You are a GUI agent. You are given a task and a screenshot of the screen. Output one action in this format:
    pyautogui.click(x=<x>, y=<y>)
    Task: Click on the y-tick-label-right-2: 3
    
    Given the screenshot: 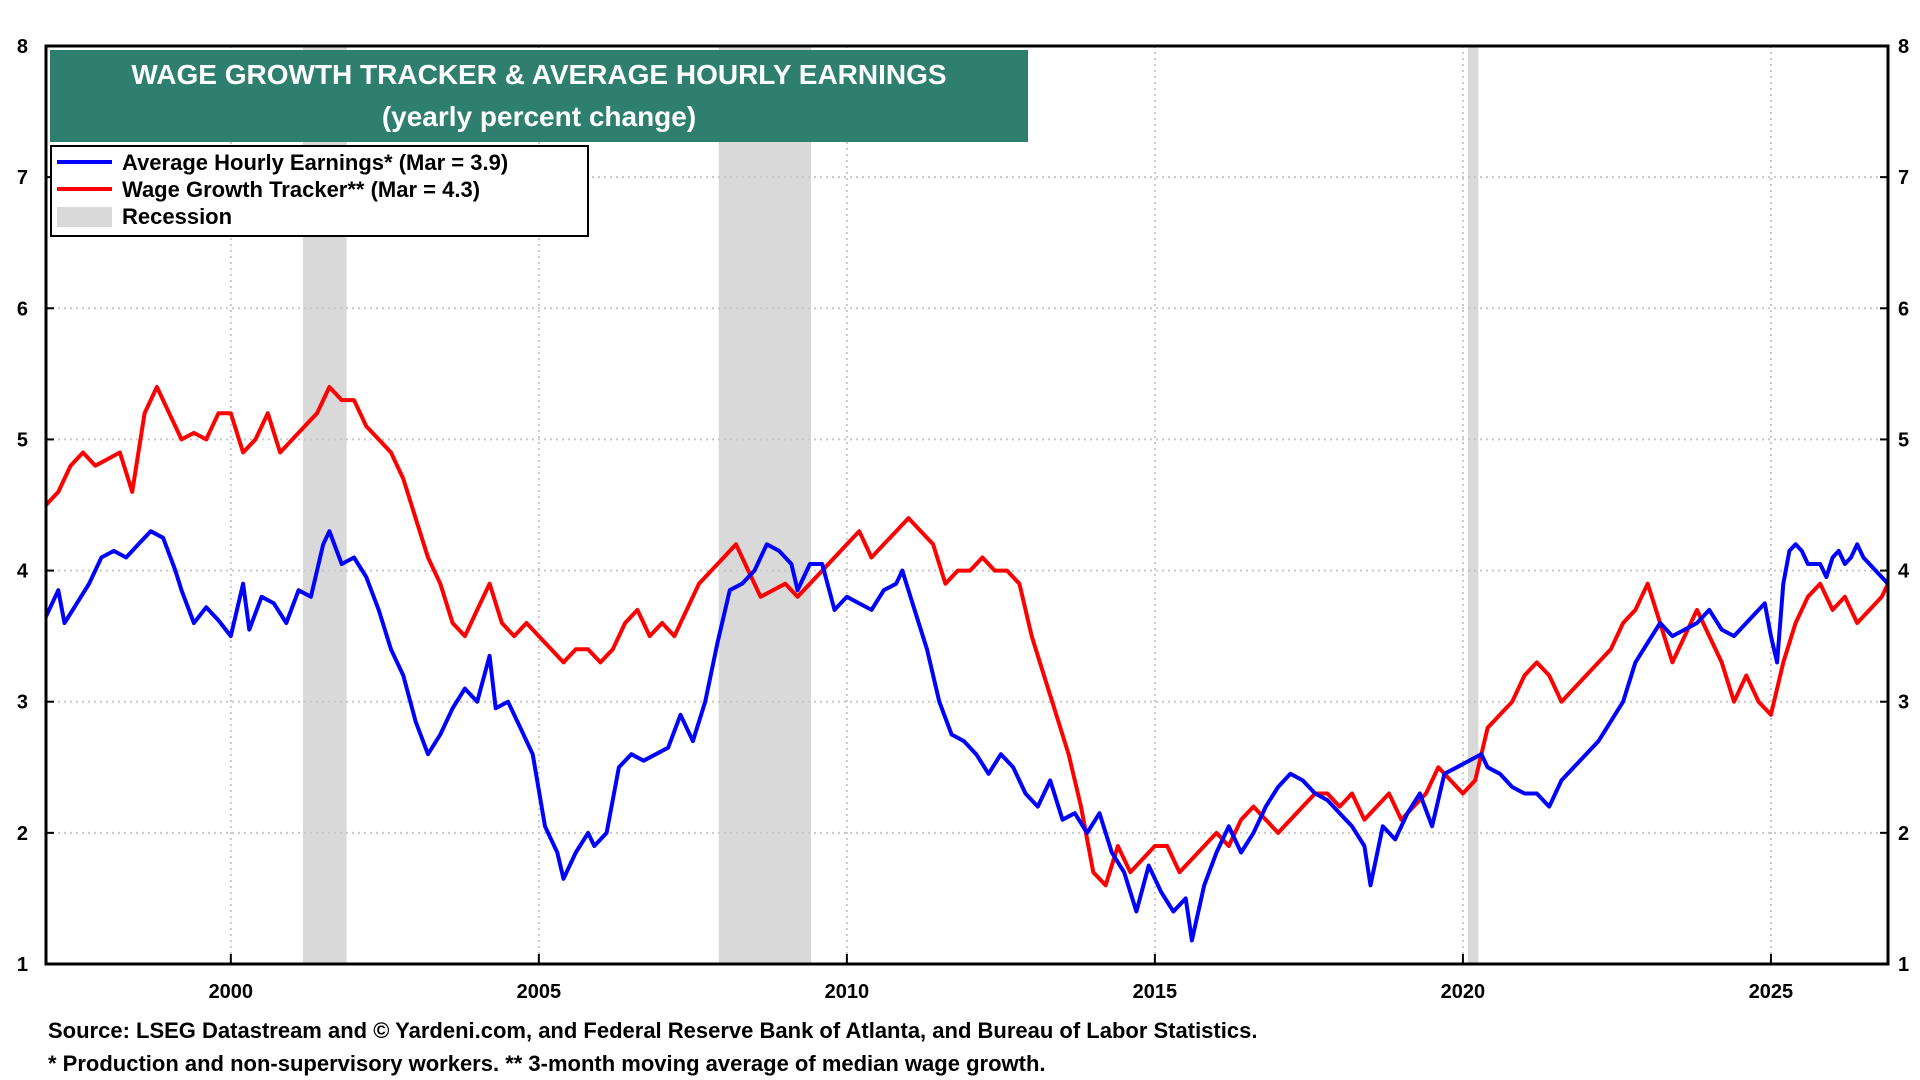 What is the action you would take?
    pyautogui.click(x=1903, y=703)
    